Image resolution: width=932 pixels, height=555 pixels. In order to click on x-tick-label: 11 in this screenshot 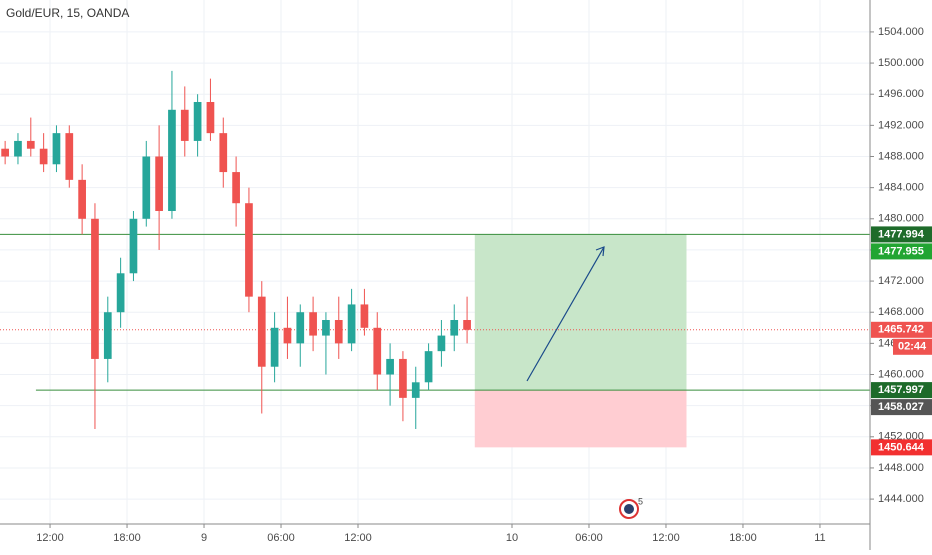, I will do `click(819, 538)`.